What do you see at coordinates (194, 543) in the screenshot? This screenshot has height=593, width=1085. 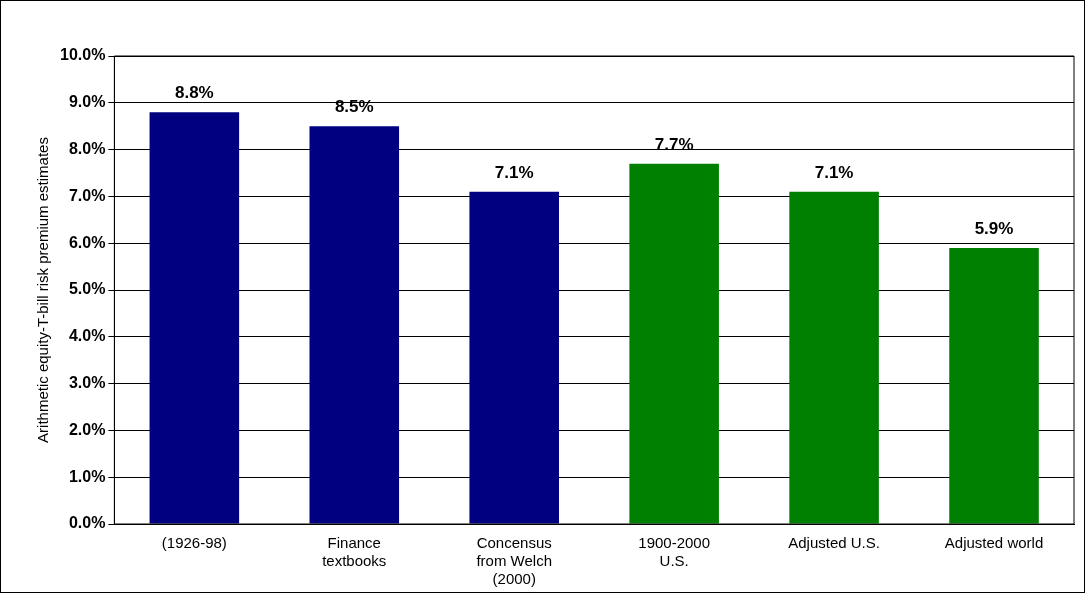 I see `x-tick-label: (1926-98)` at bounding box center [194, 543].